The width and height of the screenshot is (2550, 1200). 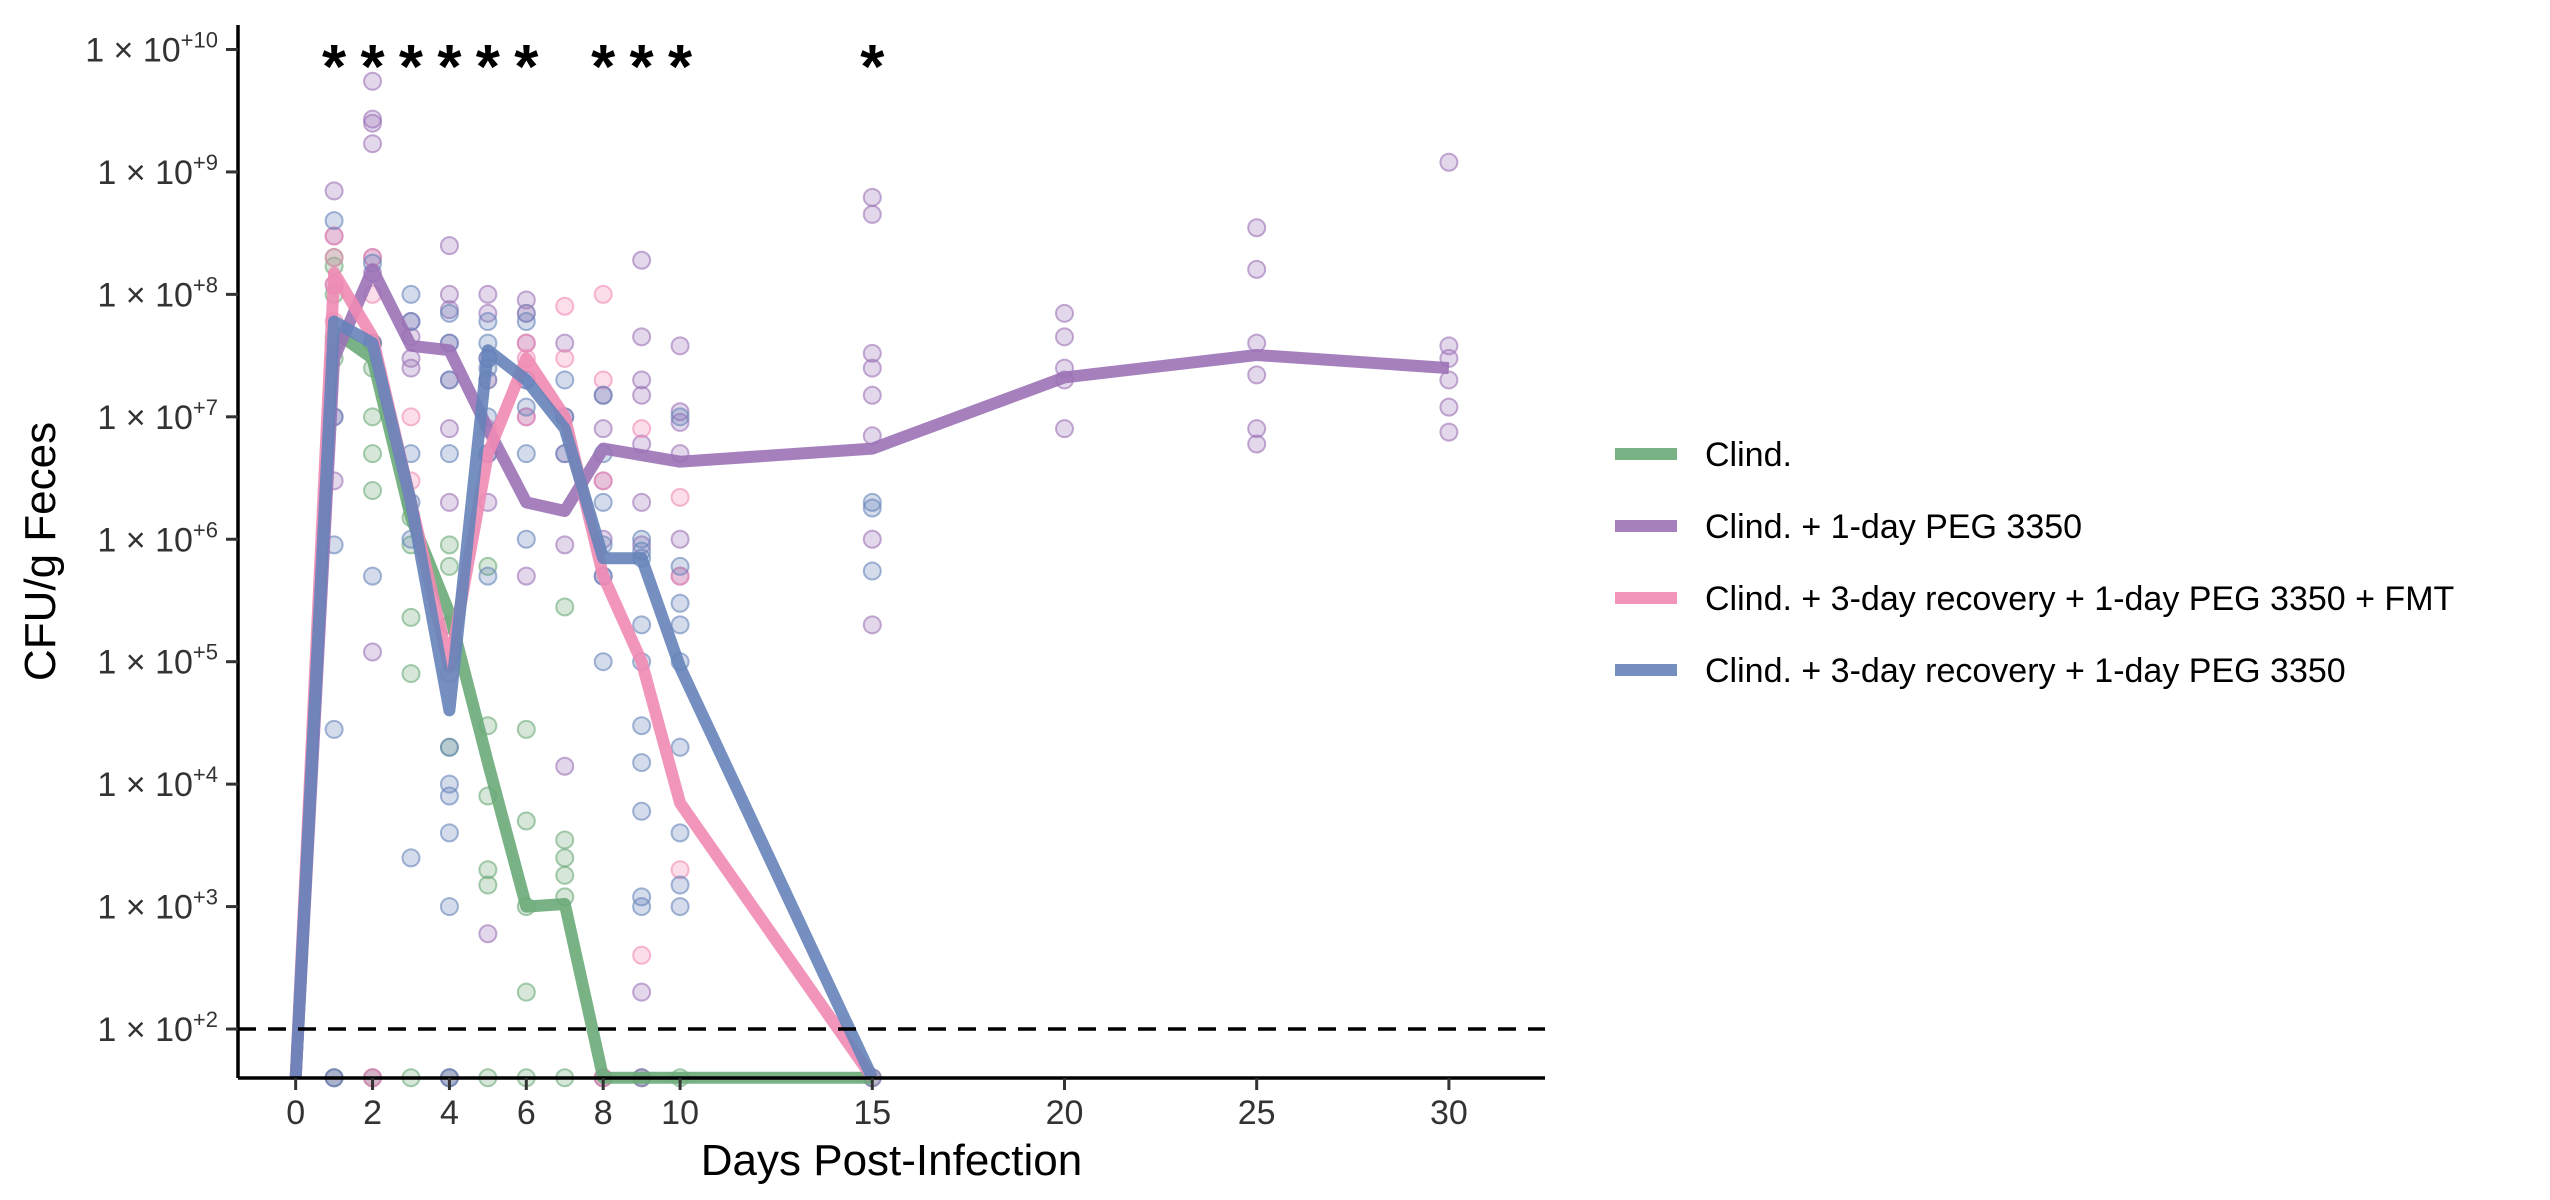 I want to click on x-axis-title: Days Post-Infection, so click(x=892, y=1160).